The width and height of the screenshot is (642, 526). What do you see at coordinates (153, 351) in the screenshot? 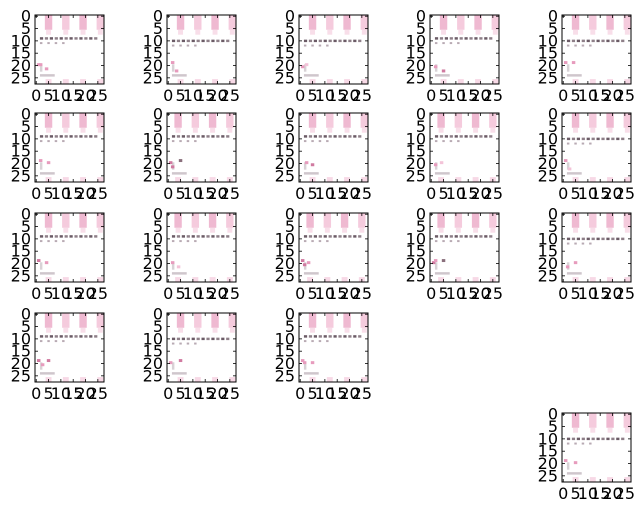
I see `y-tick-label: 15` at bounding box center [153, 351].